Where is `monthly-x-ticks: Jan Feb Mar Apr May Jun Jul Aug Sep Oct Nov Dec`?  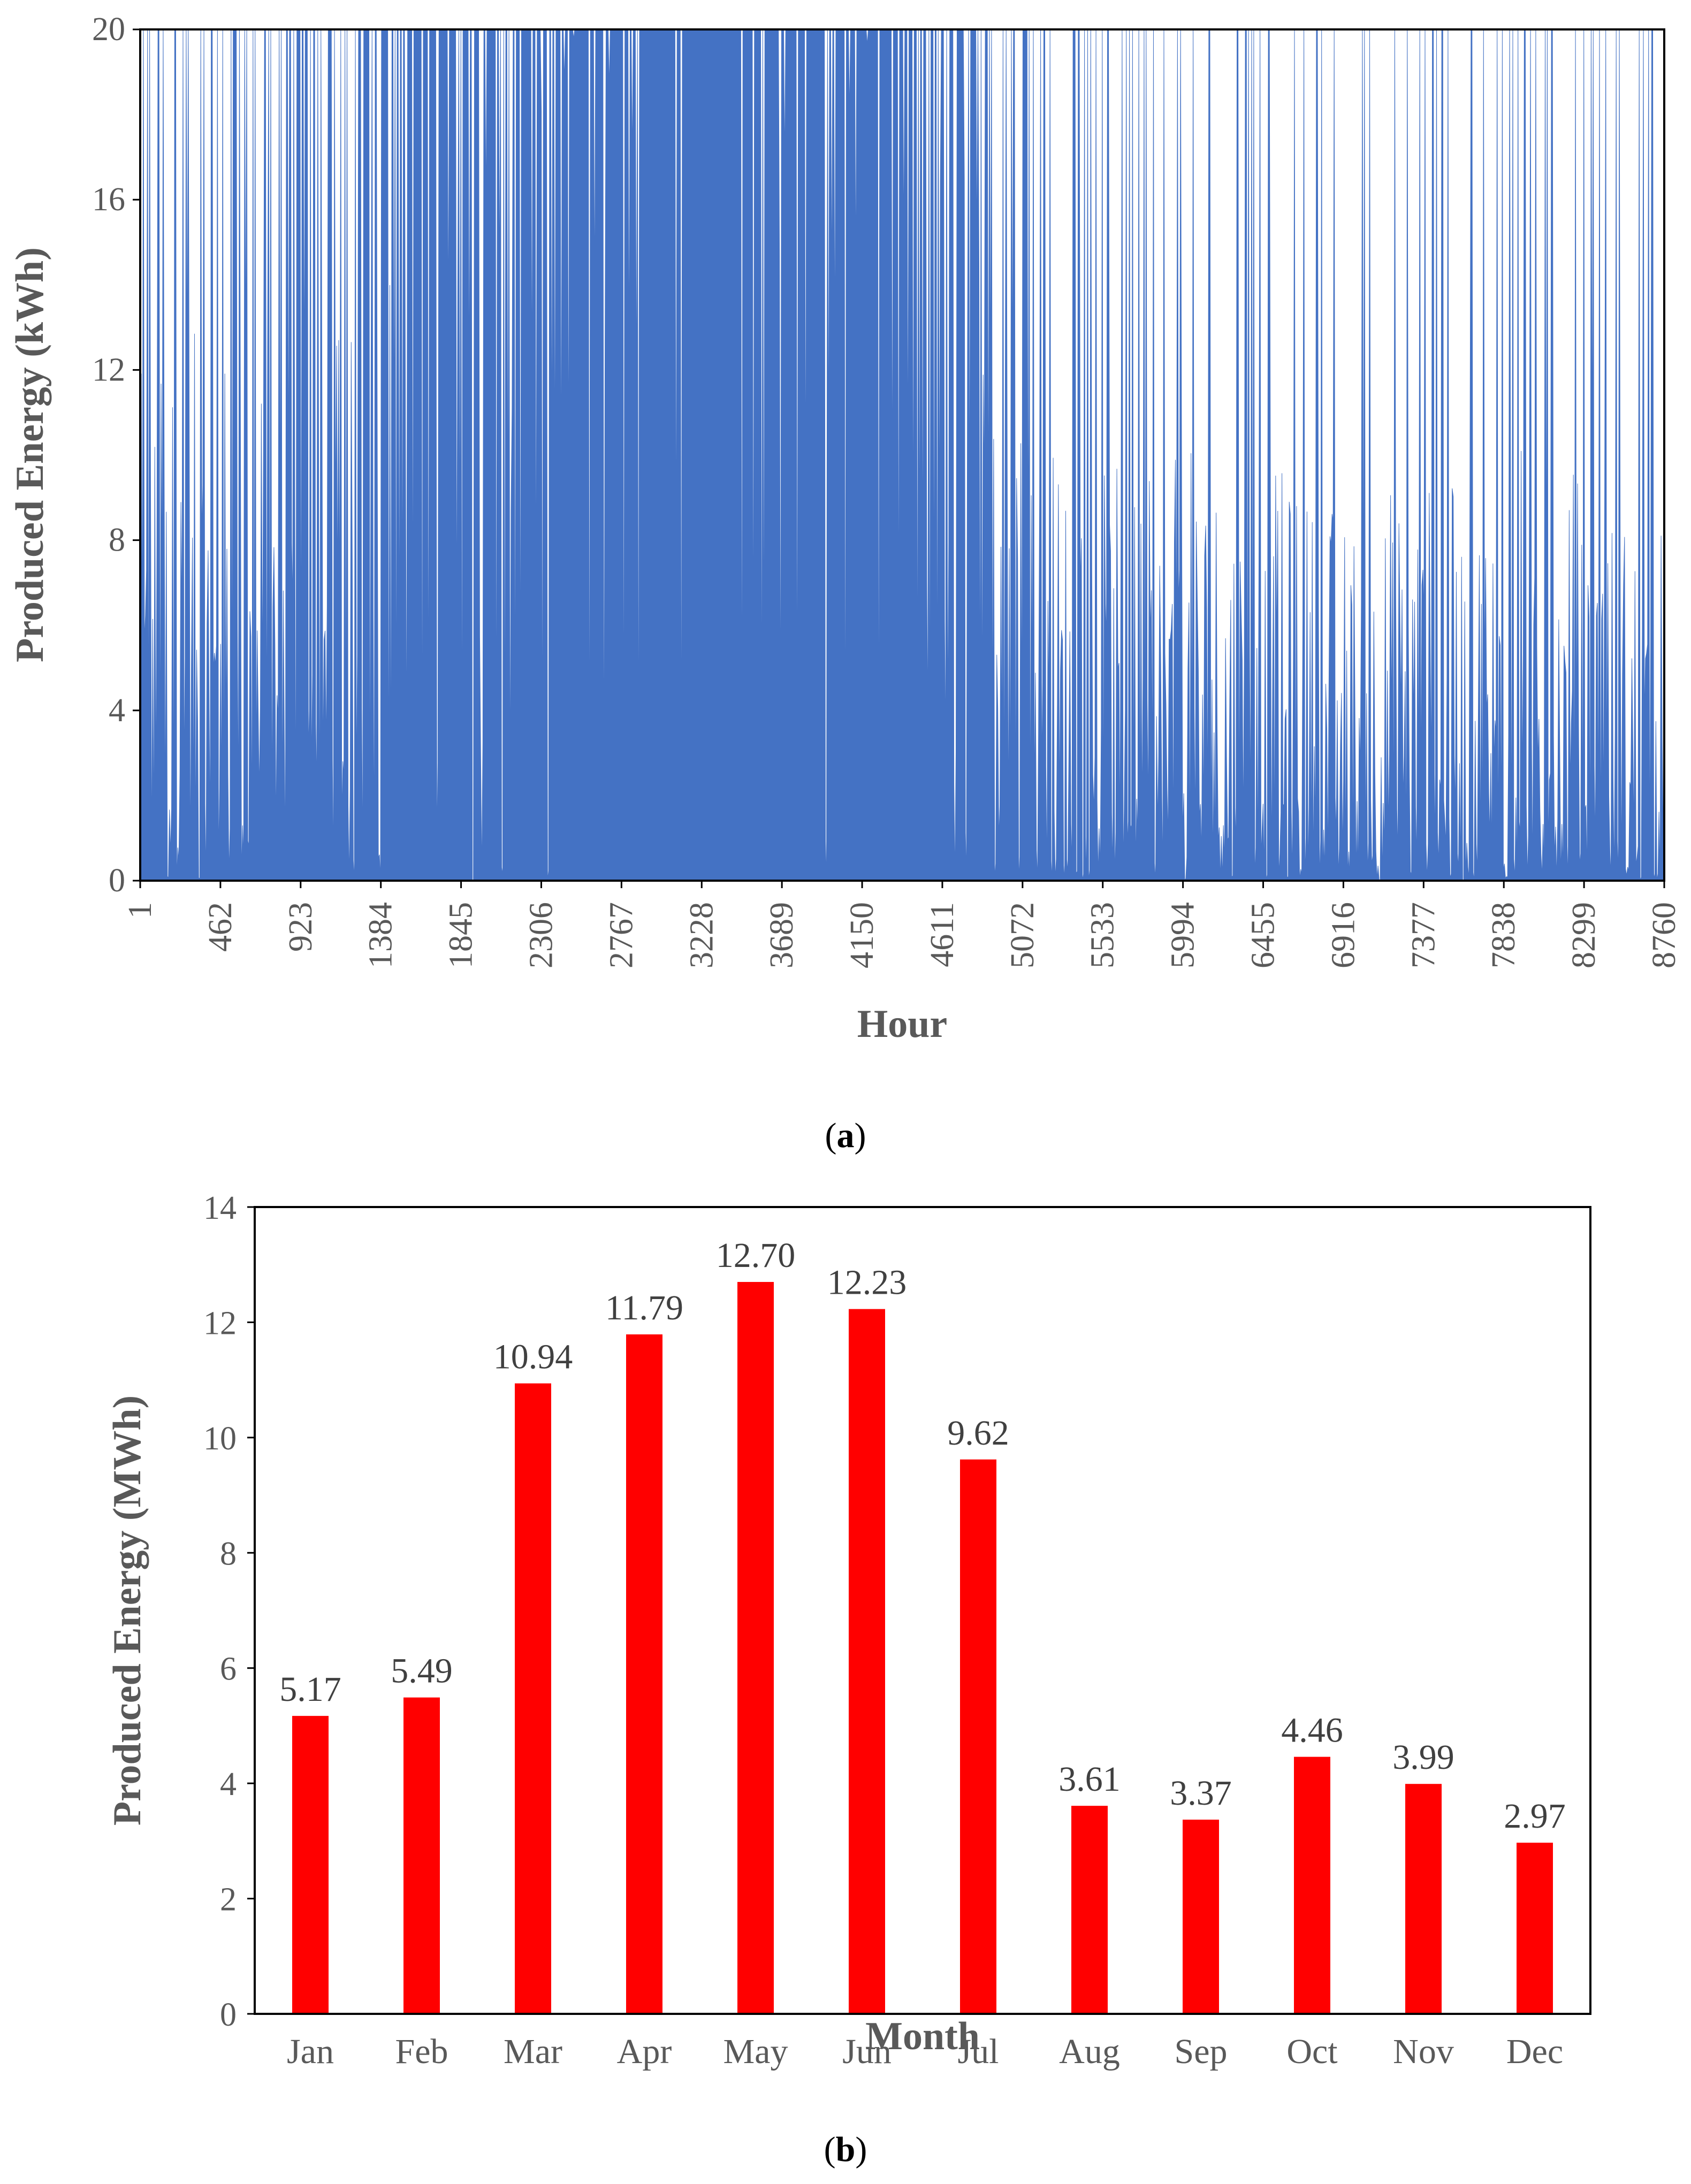
monthly-x-ticks: Jan Feb Mar Apr May Jun Jul Aug Sep Oct Nov Dec is located at coordinates (925, 2051).